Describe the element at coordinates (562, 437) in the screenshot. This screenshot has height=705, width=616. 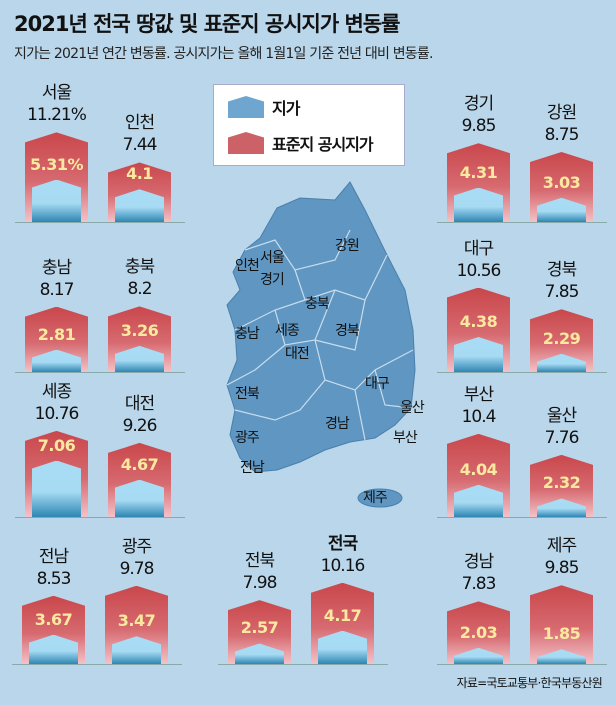
I see `standard-price-value: 7.76` at that location.